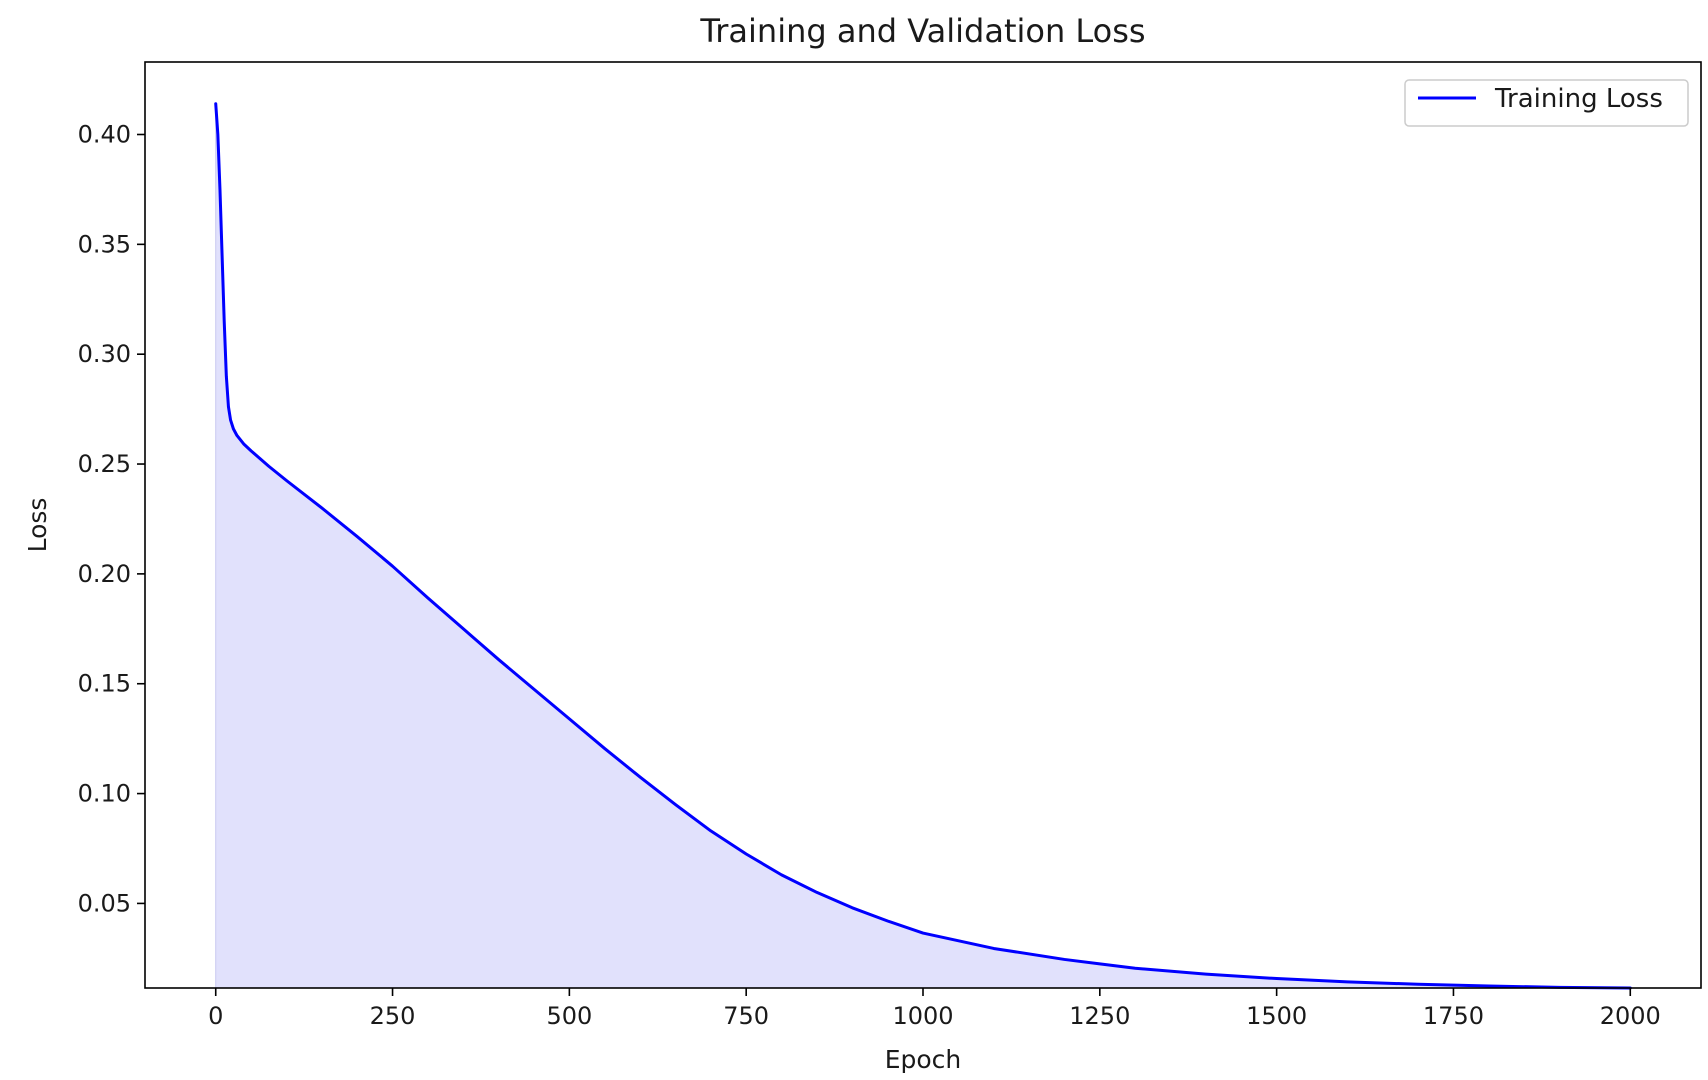  I want to click on x-tick-label: 750, so click(746, 1016).